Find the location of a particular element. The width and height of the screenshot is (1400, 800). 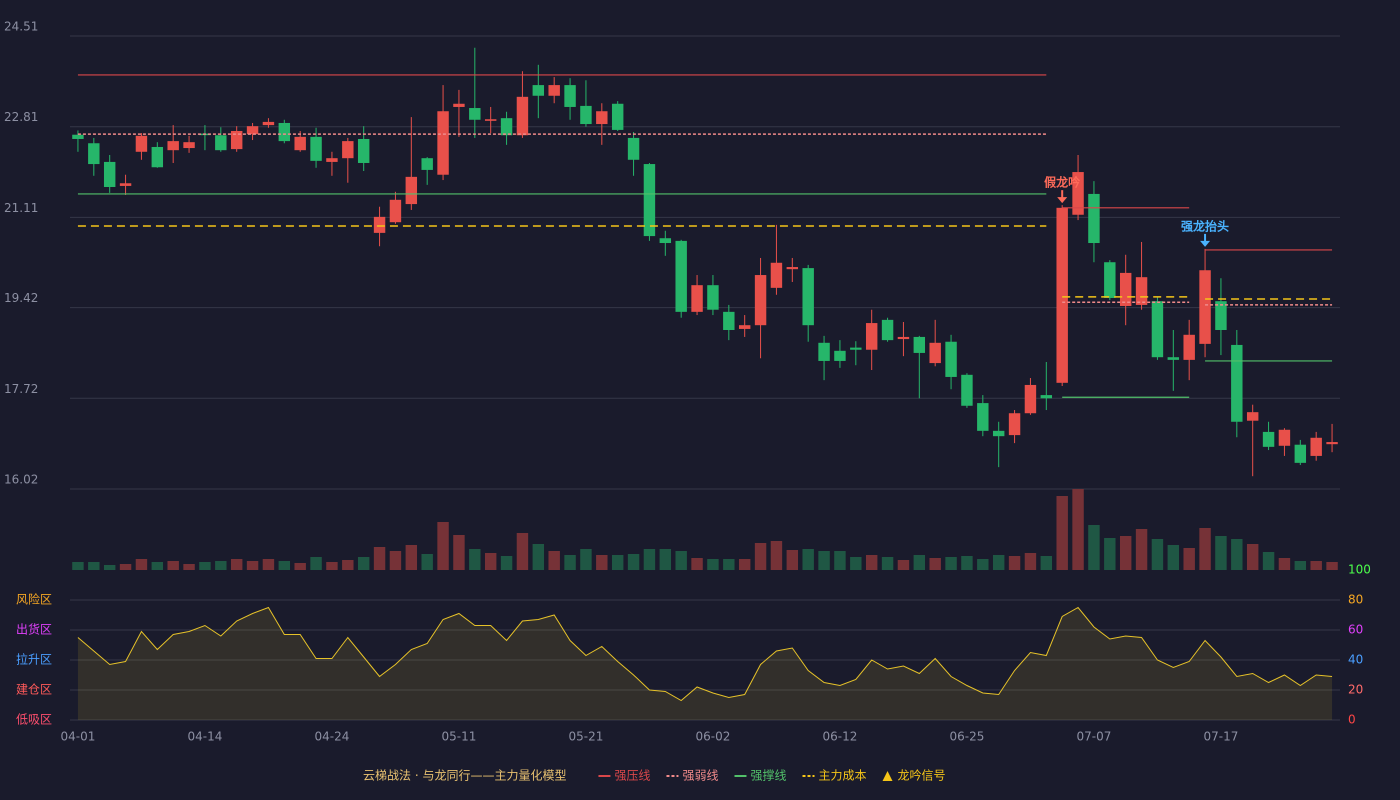

indicator-tick-label: 80 is located at coordinates (1355, 600).